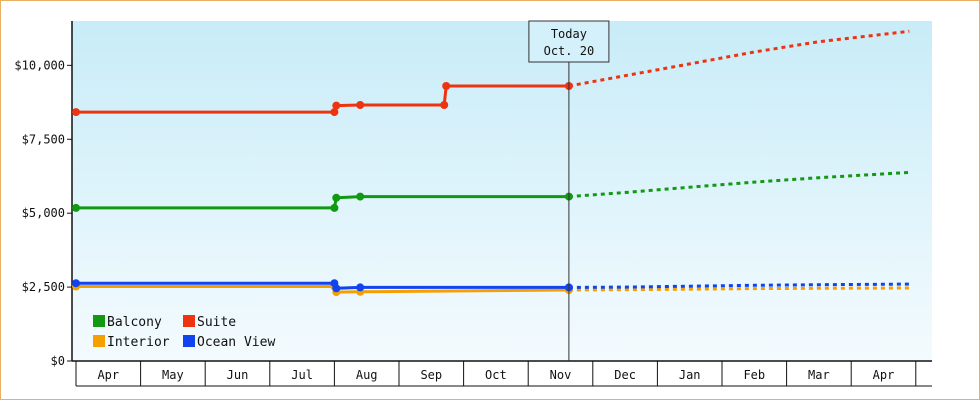 The height and width of the screenshot is (401, 980). I want to click on y-axis: $0 $2,500 $5,000 $7,500 $10,000, so click(43, 194).